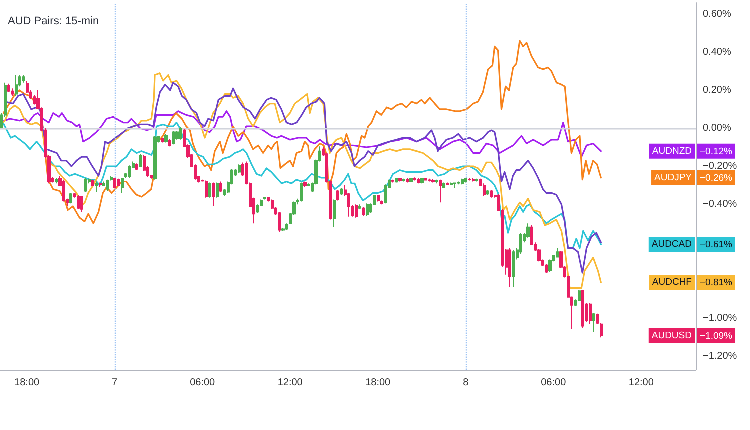  I want to click on y-tick-label: −0.81%, so click(717, 283).